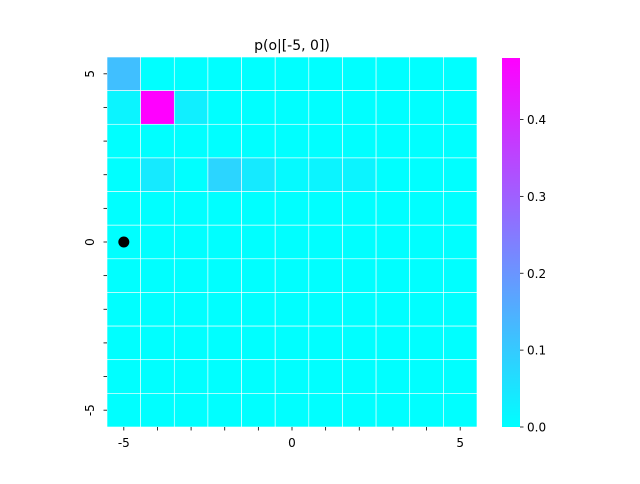 The image size is (640, 484). What do you see at coordinates (90, 410) in the screenshot?
I see `y-tick-label: -5` at bounding box center [90, 410].